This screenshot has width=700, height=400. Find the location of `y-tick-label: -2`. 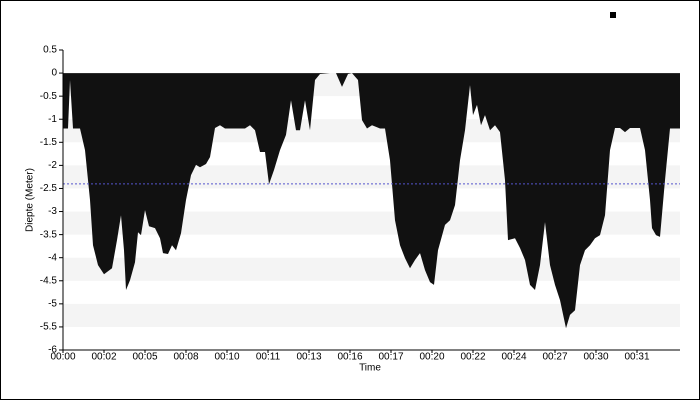

y-tick-label: -2 is located at coordinates (52, 165).